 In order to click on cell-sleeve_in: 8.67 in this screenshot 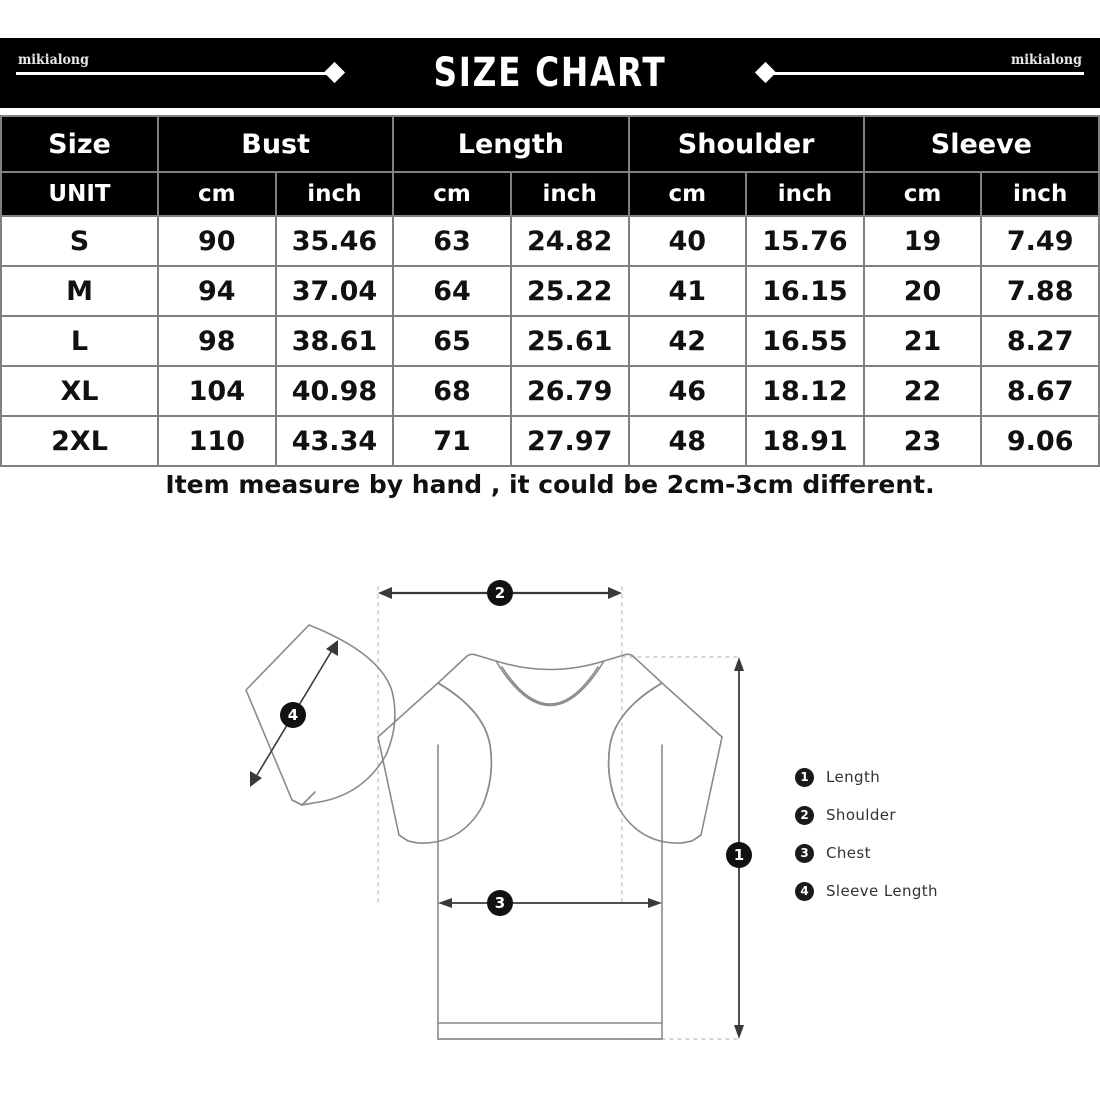, I will do `click(1040, 391)`.